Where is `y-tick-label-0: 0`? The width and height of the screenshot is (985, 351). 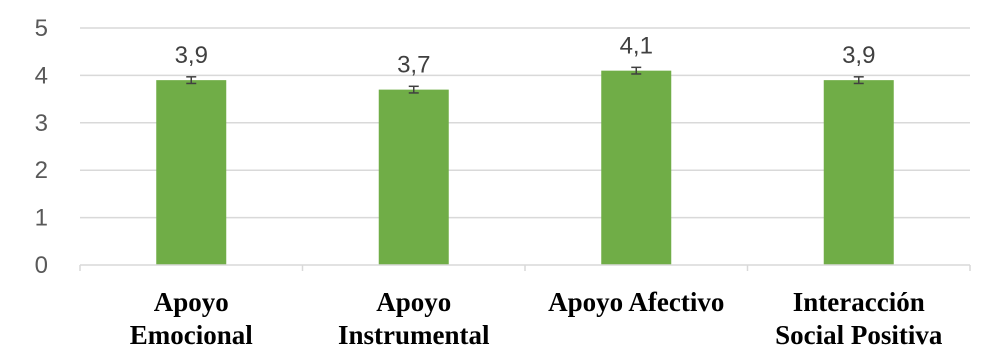 y-tick-label-0: 0 is located at coordinates (41, 265).